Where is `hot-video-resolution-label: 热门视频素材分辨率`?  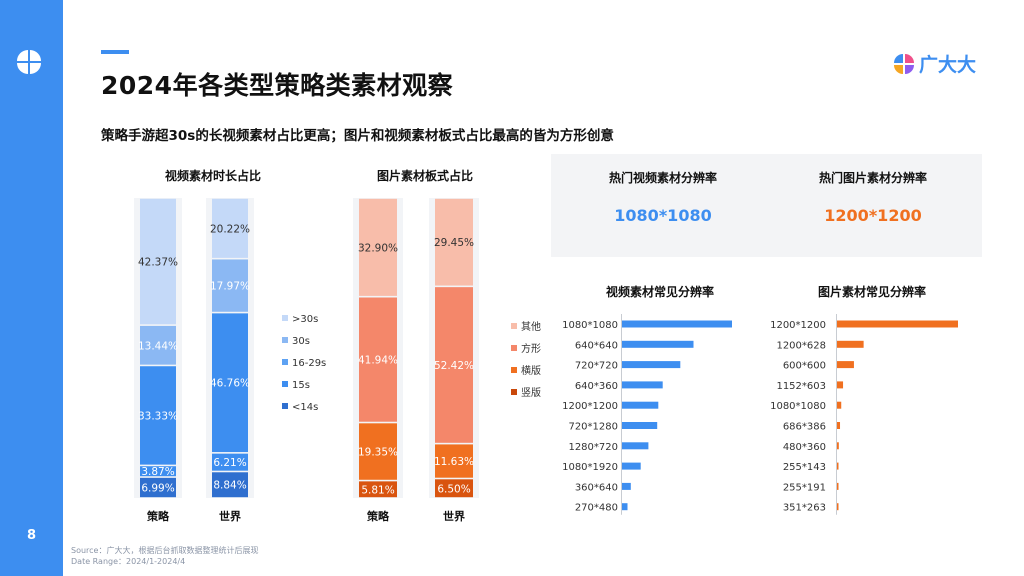 hot-video-resolution-label: 热门视频素材分辨率 is located at coordinates (662, 178).